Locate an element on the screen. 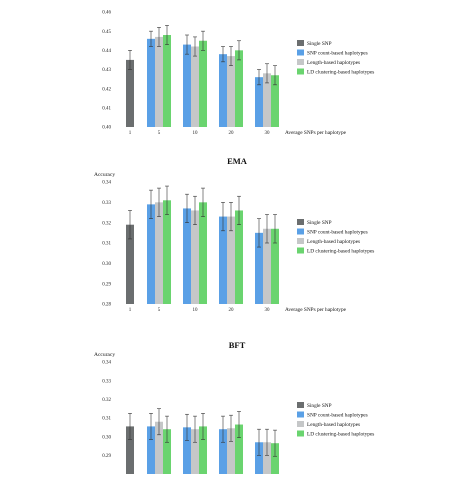 The height and width of the screenshot is (479, 474). y-tick-label: 0.40 is located at coordinates (106, 128).